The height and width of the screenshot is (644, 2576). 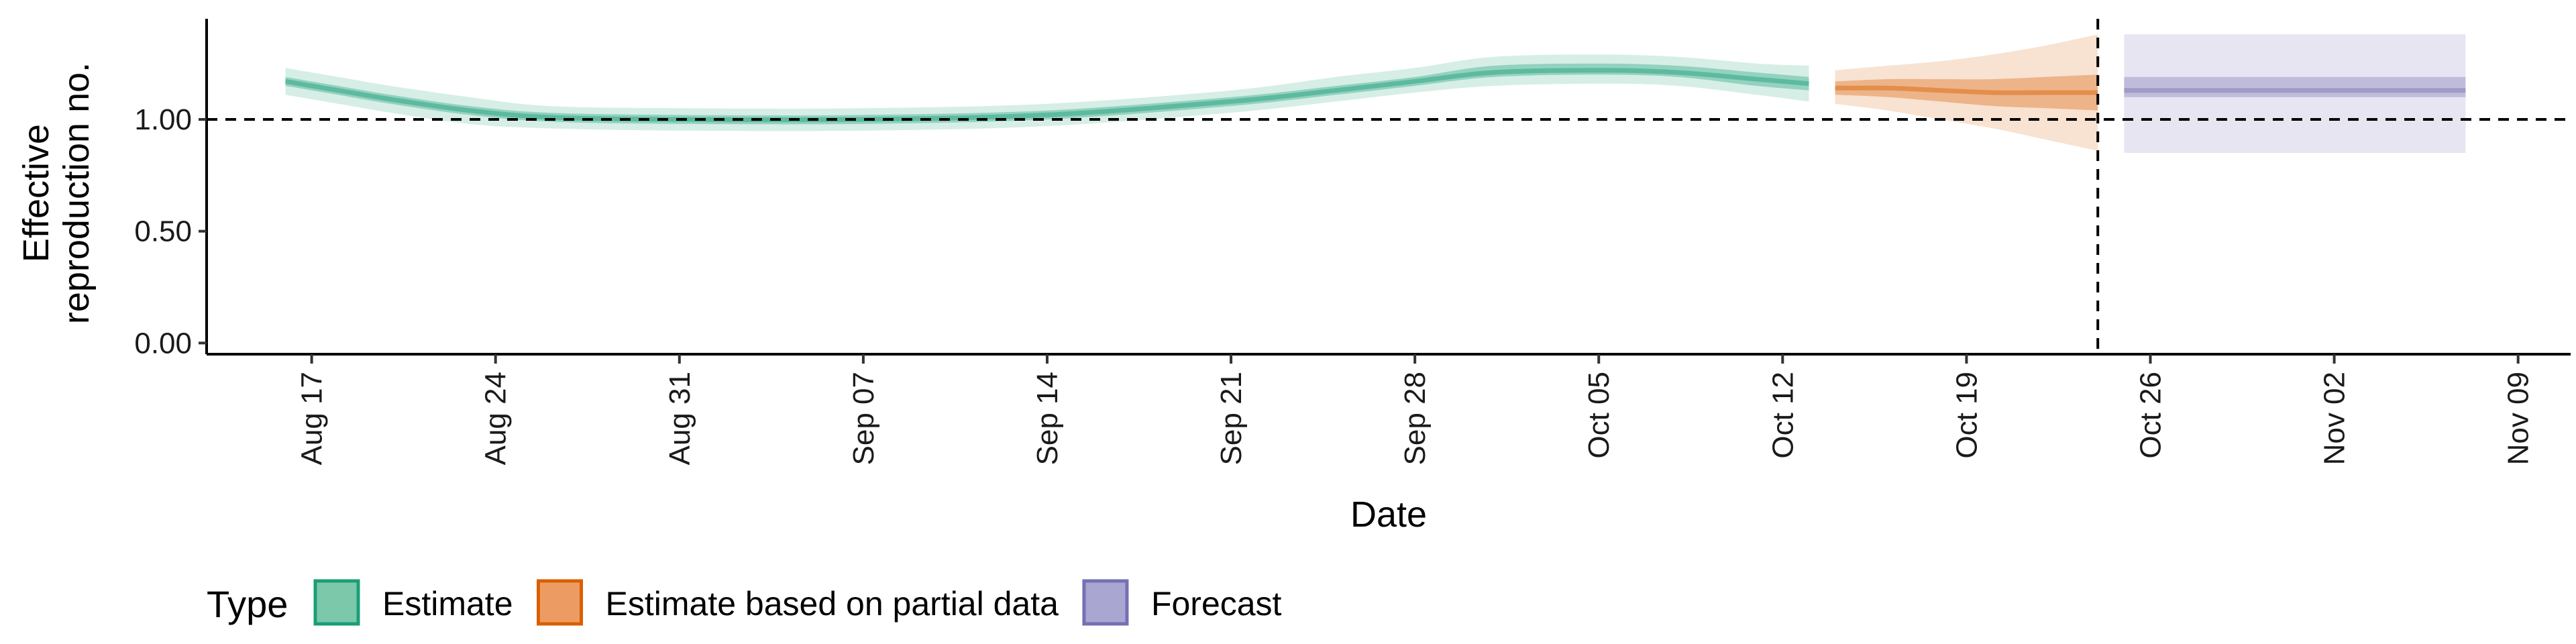 What do you see at coordinates (1782, 415) in the screenshot?
I see `x-tick-label: Oct 12` at bounding box center [1782, 415].